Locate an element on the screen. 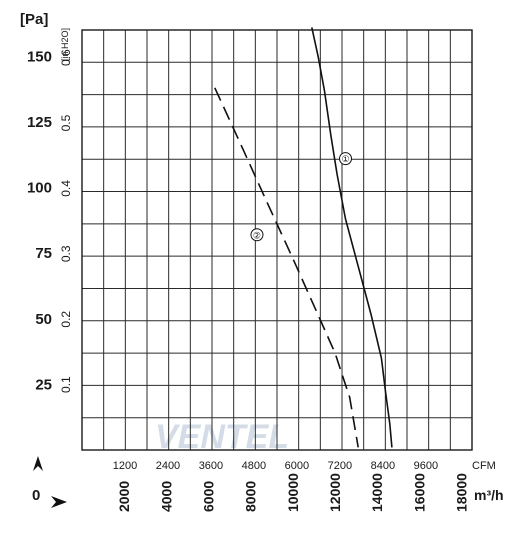 The image size is (520, 537). series-label: ② is located at coordinates (257, 235).